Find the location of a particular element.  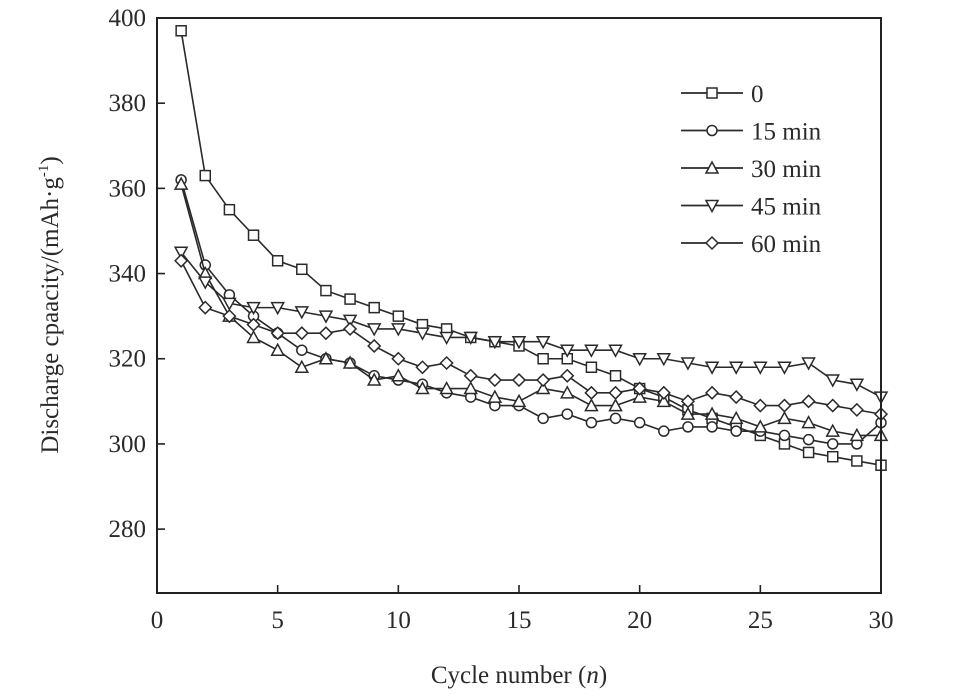

legend-label: 30 min is located at coordinates (786, 169).